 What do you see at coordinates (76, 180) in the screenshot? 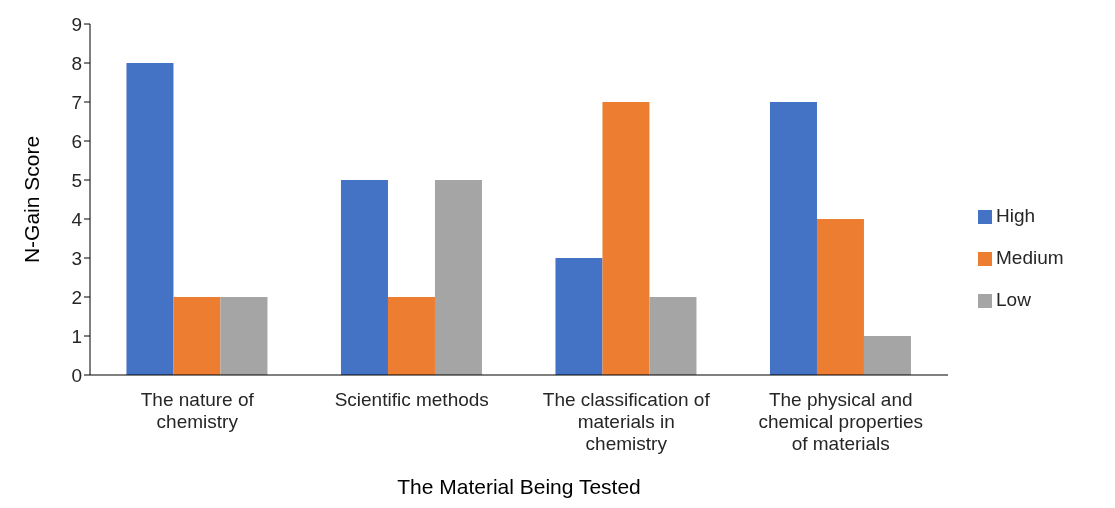
I see `y-tick-label: 5` at bounding box center [76, 180].